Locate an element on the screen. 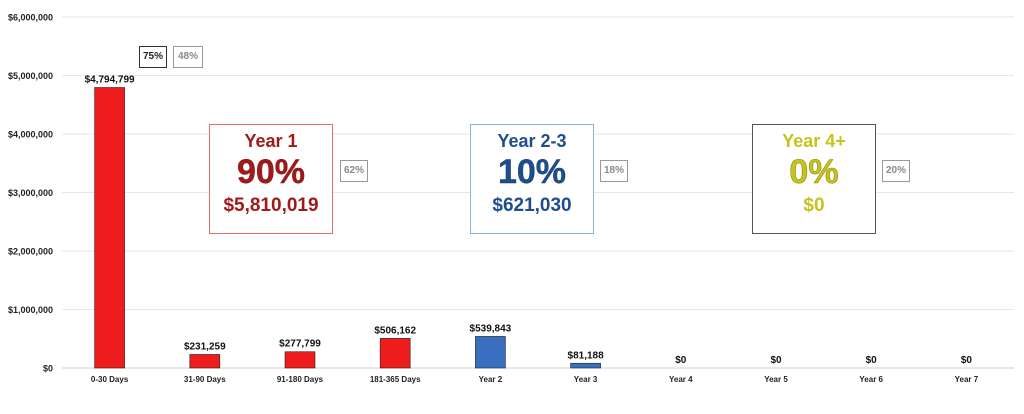 This screenshot has width=1024, height=414. summary-box-amount: $5,810,019 is located at coordinates (271, 205).